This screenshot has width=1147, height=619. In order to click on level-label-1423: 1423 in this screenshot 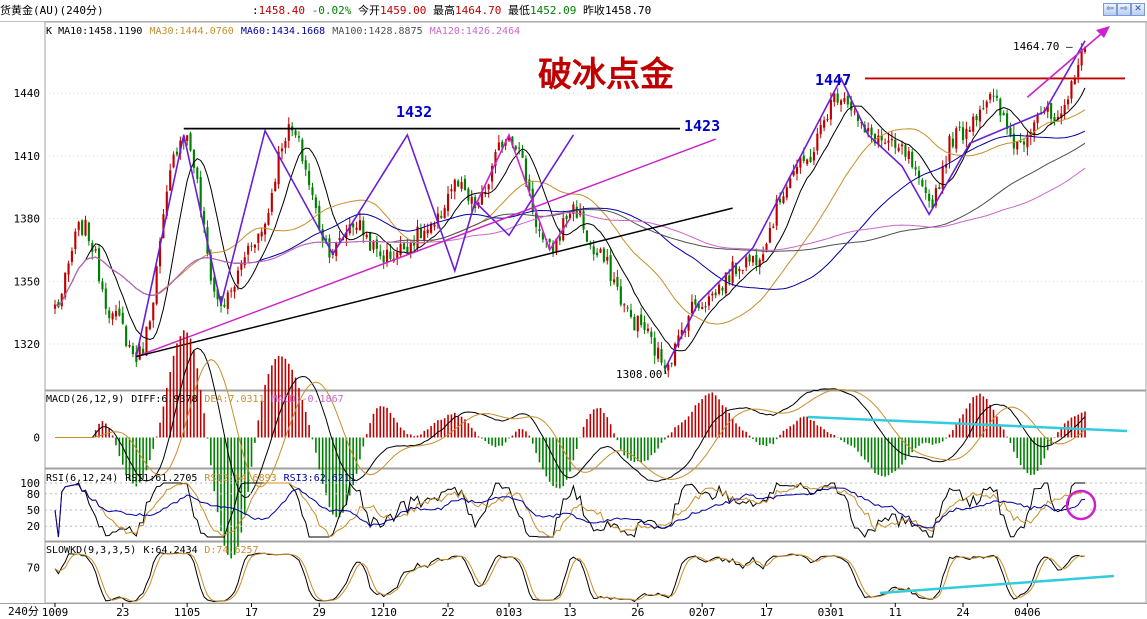, I will do `click(702, 126)`.